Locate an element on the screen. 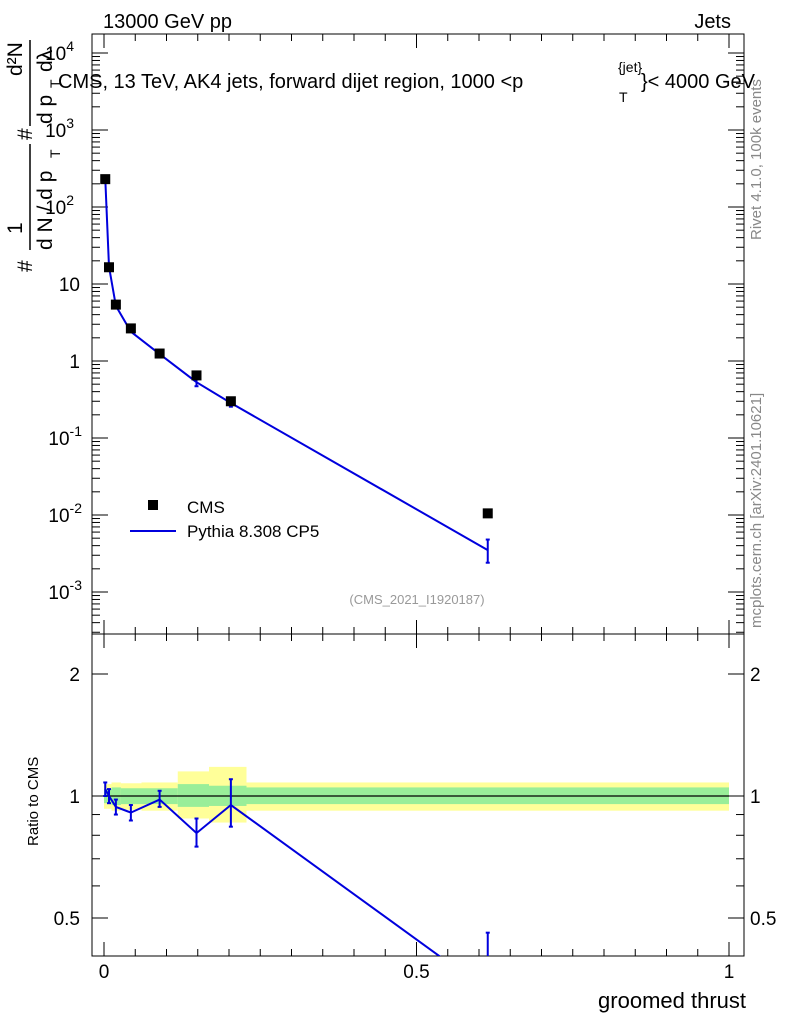  y-title-hash1: # is located at coordinates (25, 266).